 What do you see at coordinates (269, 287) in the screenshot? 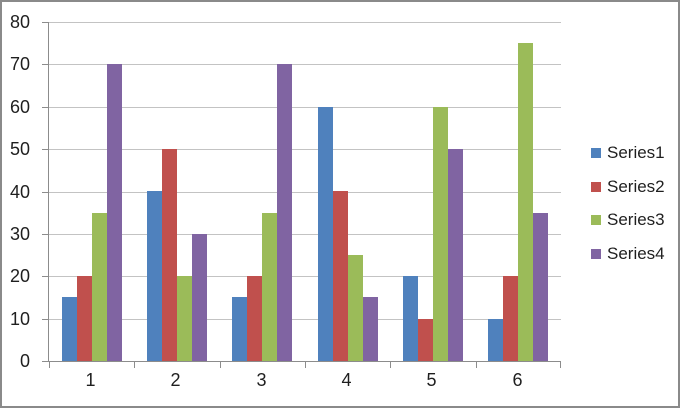
I see `bar-series3-cat3` at bounding box center [269, 287].